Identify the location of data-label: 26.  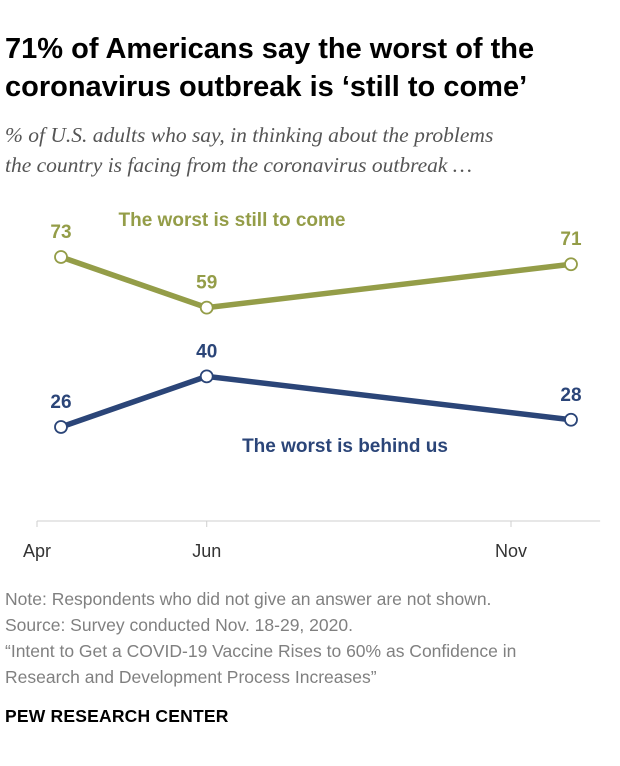
(60, 402).